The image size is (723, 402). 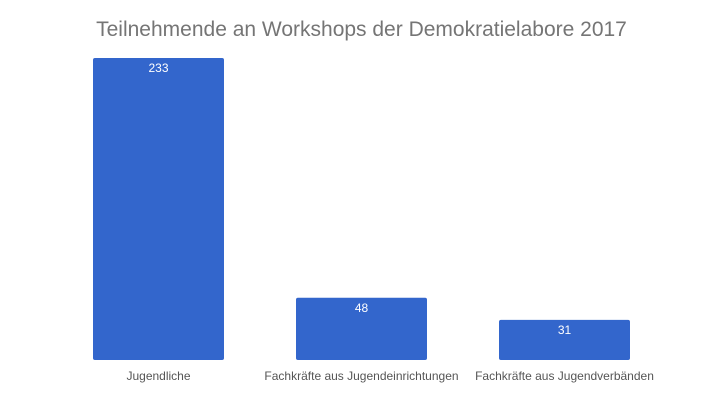 I want to click on data-label-2: 31, so click(x=565, y=330).